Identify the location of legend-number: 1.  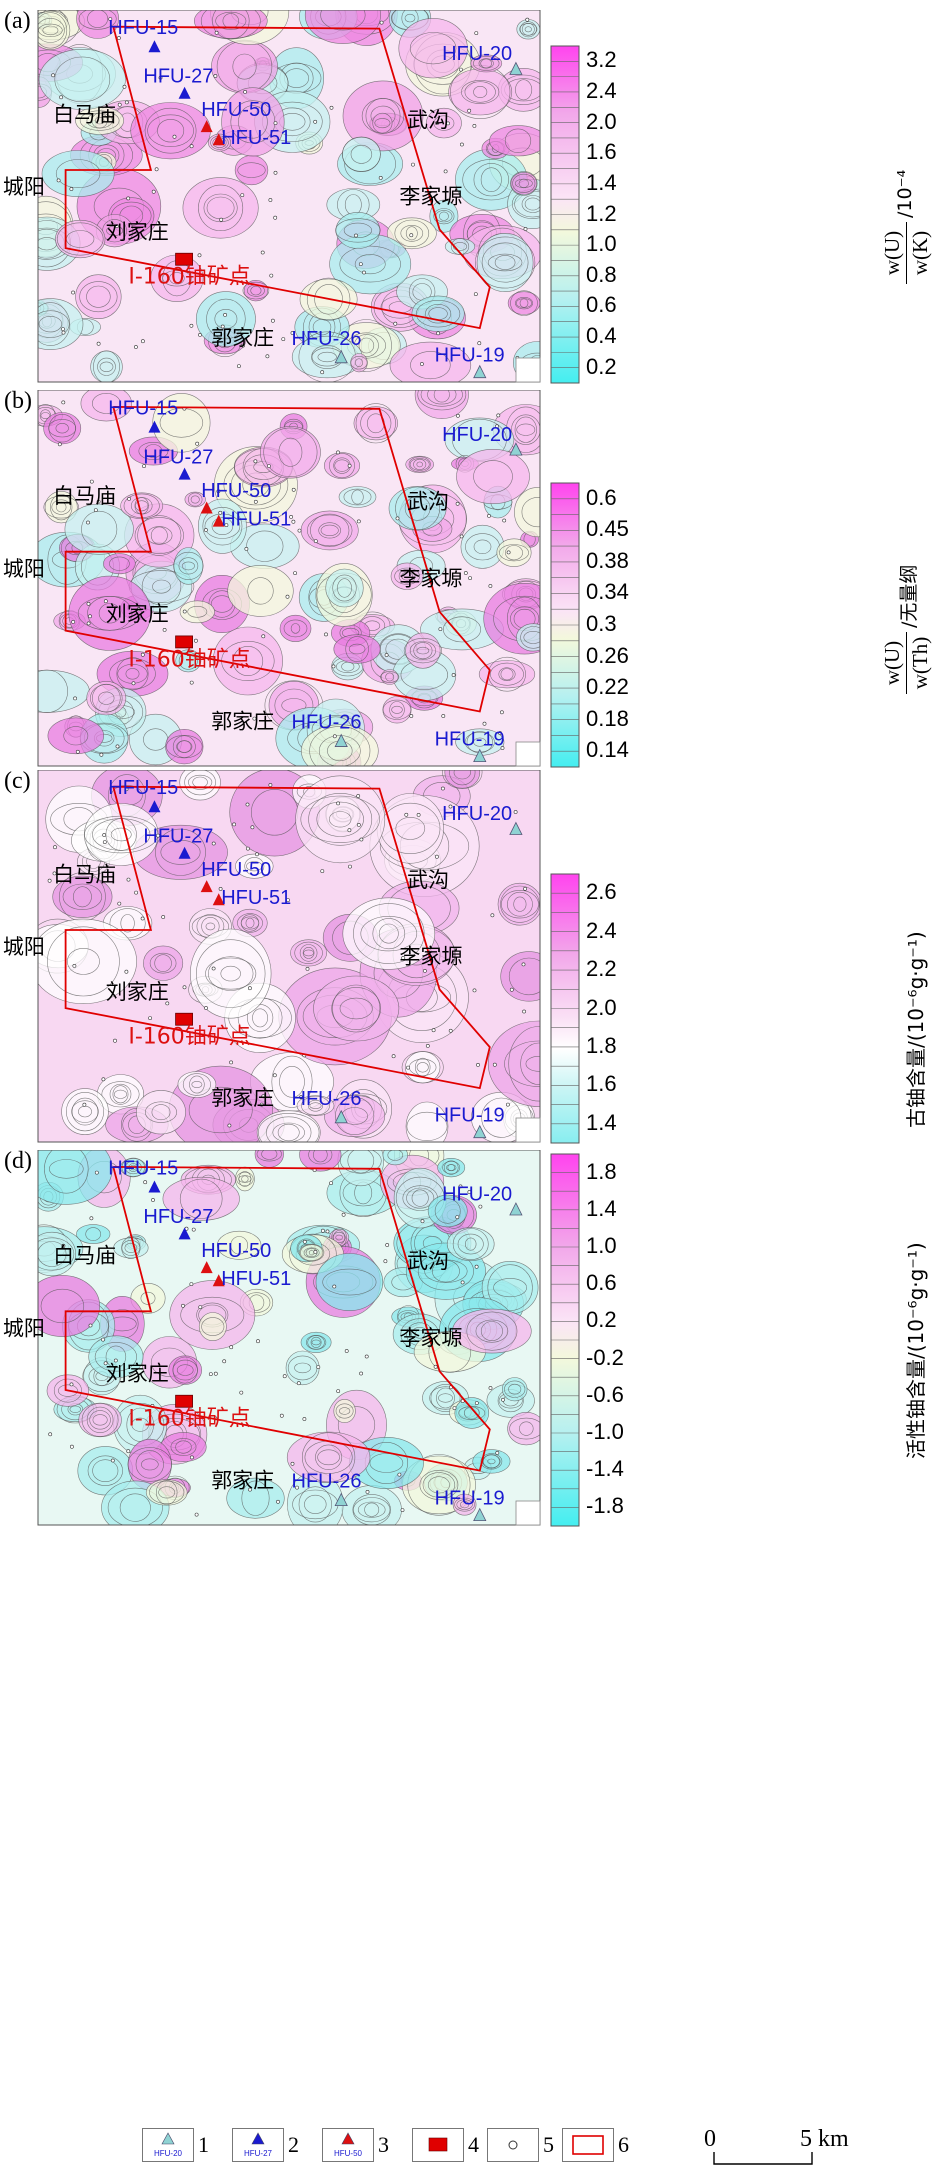
(203, 2144).